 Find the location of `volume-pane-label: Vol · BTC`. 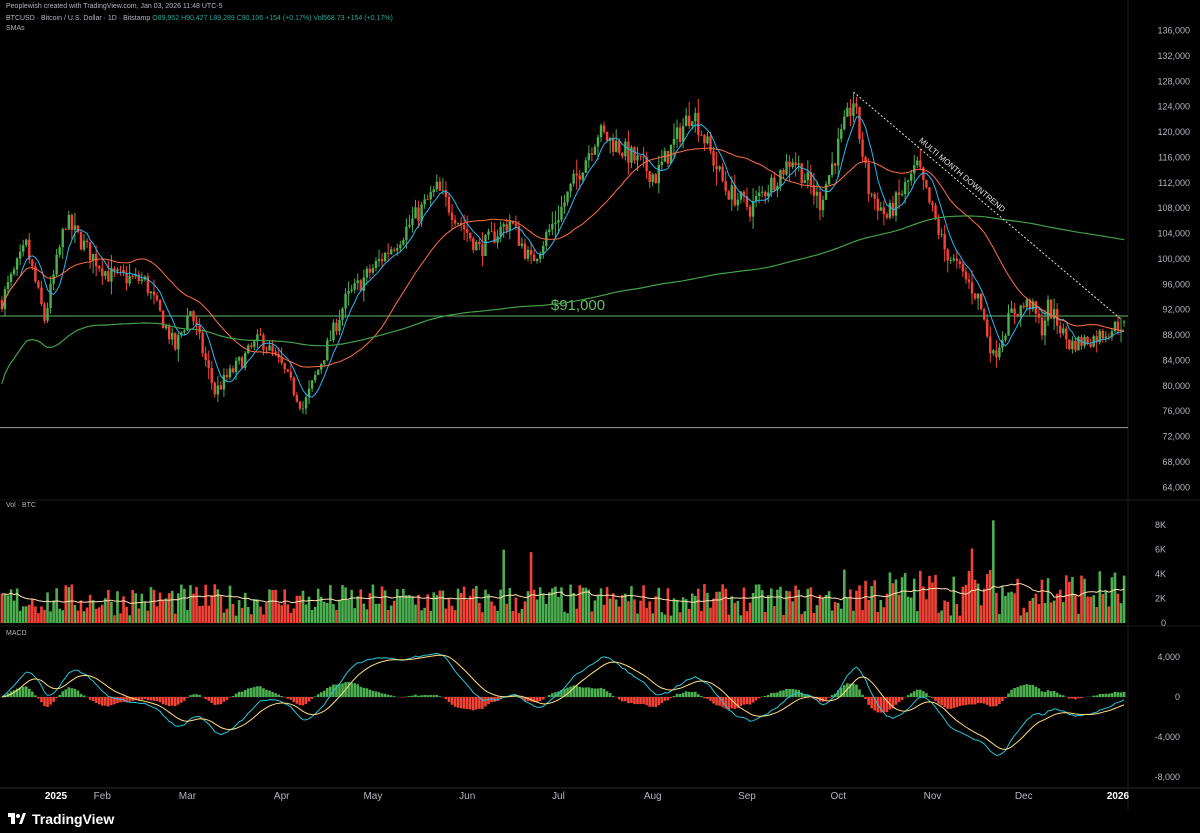

volume-pane-label: Vol · BTC is located at coordinates (21, 505).